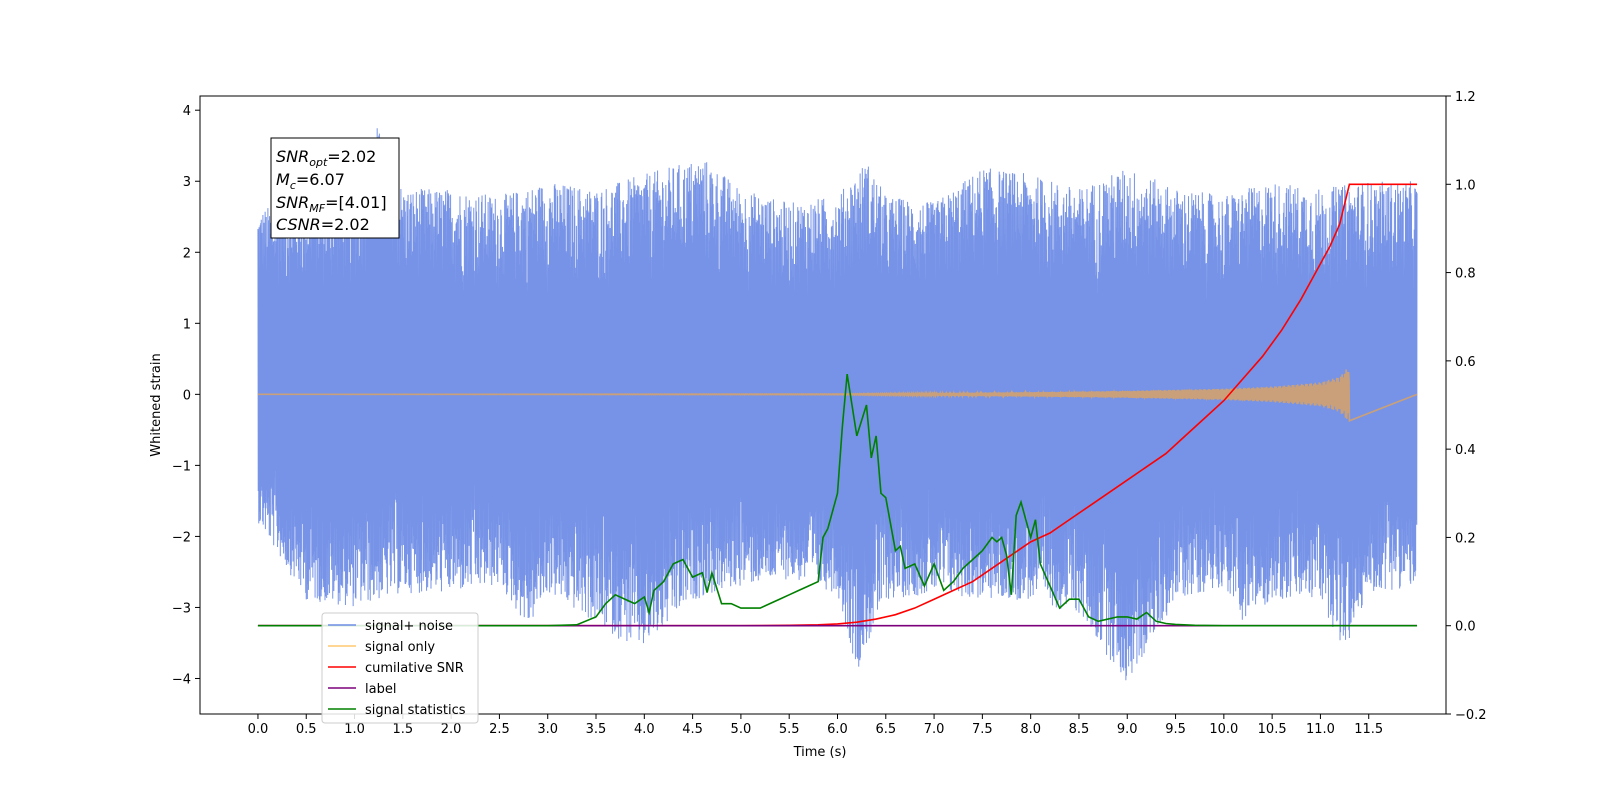 Image resolution: width=1600 pixels, height=800 pixels. I want to click on legend-entry: label, so click(380, 689).